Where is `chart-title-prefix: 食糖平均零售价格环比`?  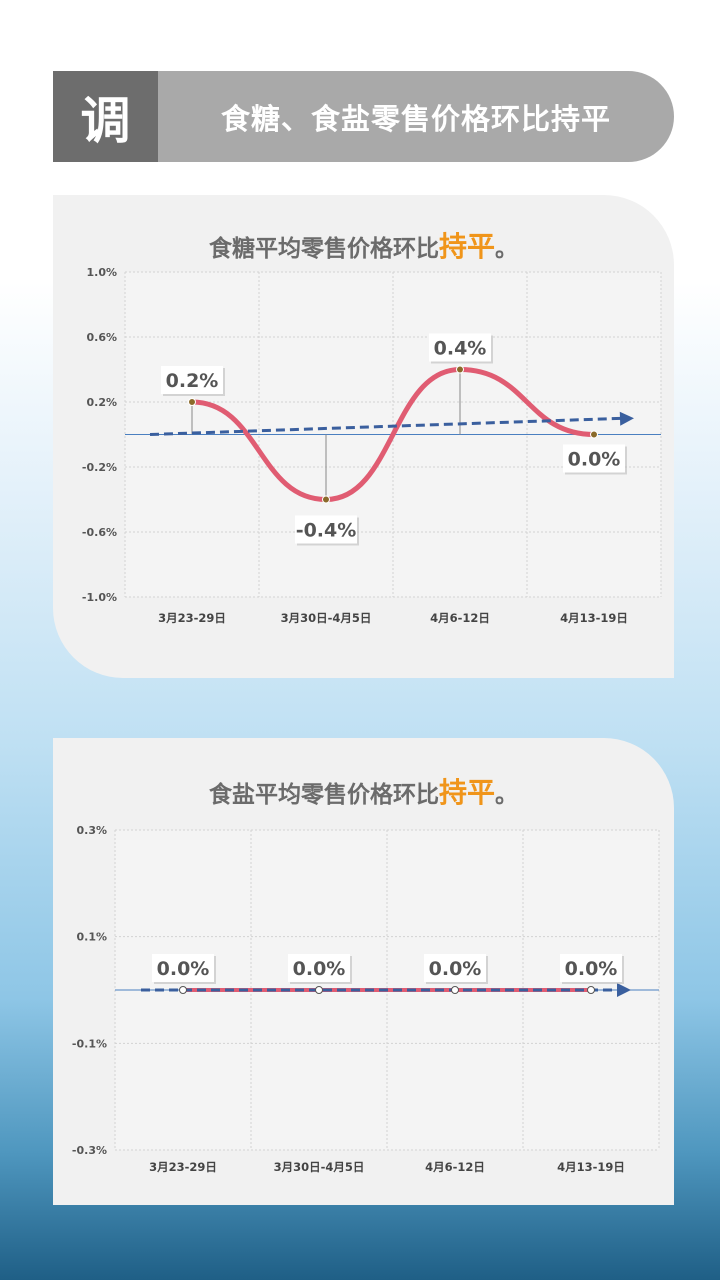
chart-title-prefix: 食糖平均零售价格环比 is located at coordinates (323, 249).